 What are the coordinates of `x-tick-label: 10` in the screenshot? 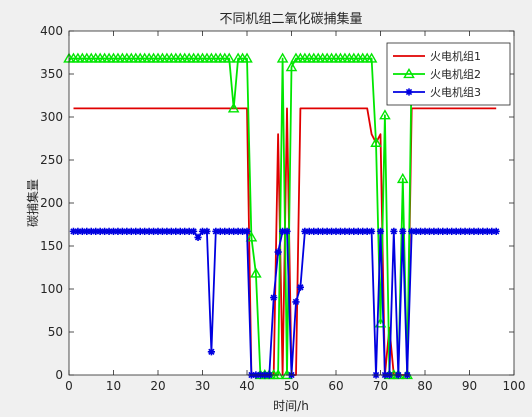 It's located at (113, 386).